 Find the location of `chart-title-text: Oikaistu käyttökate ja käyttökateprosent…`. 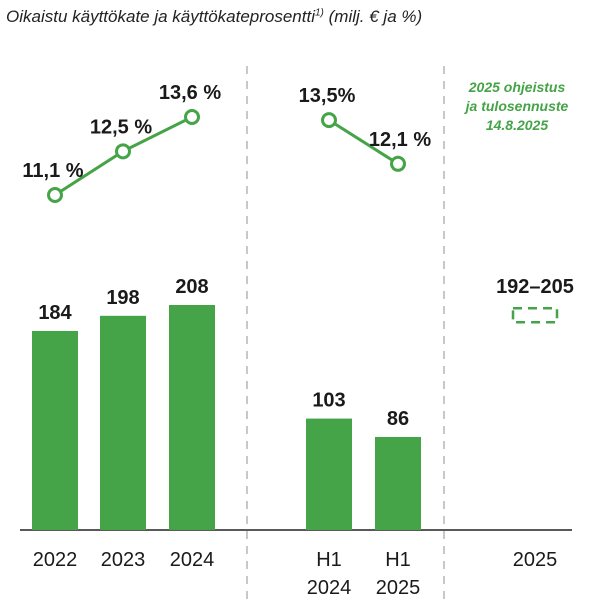

chart-title-text: Oikaistu käyttökate ja käyttökateprosent… is located at coordinates (160, 16).